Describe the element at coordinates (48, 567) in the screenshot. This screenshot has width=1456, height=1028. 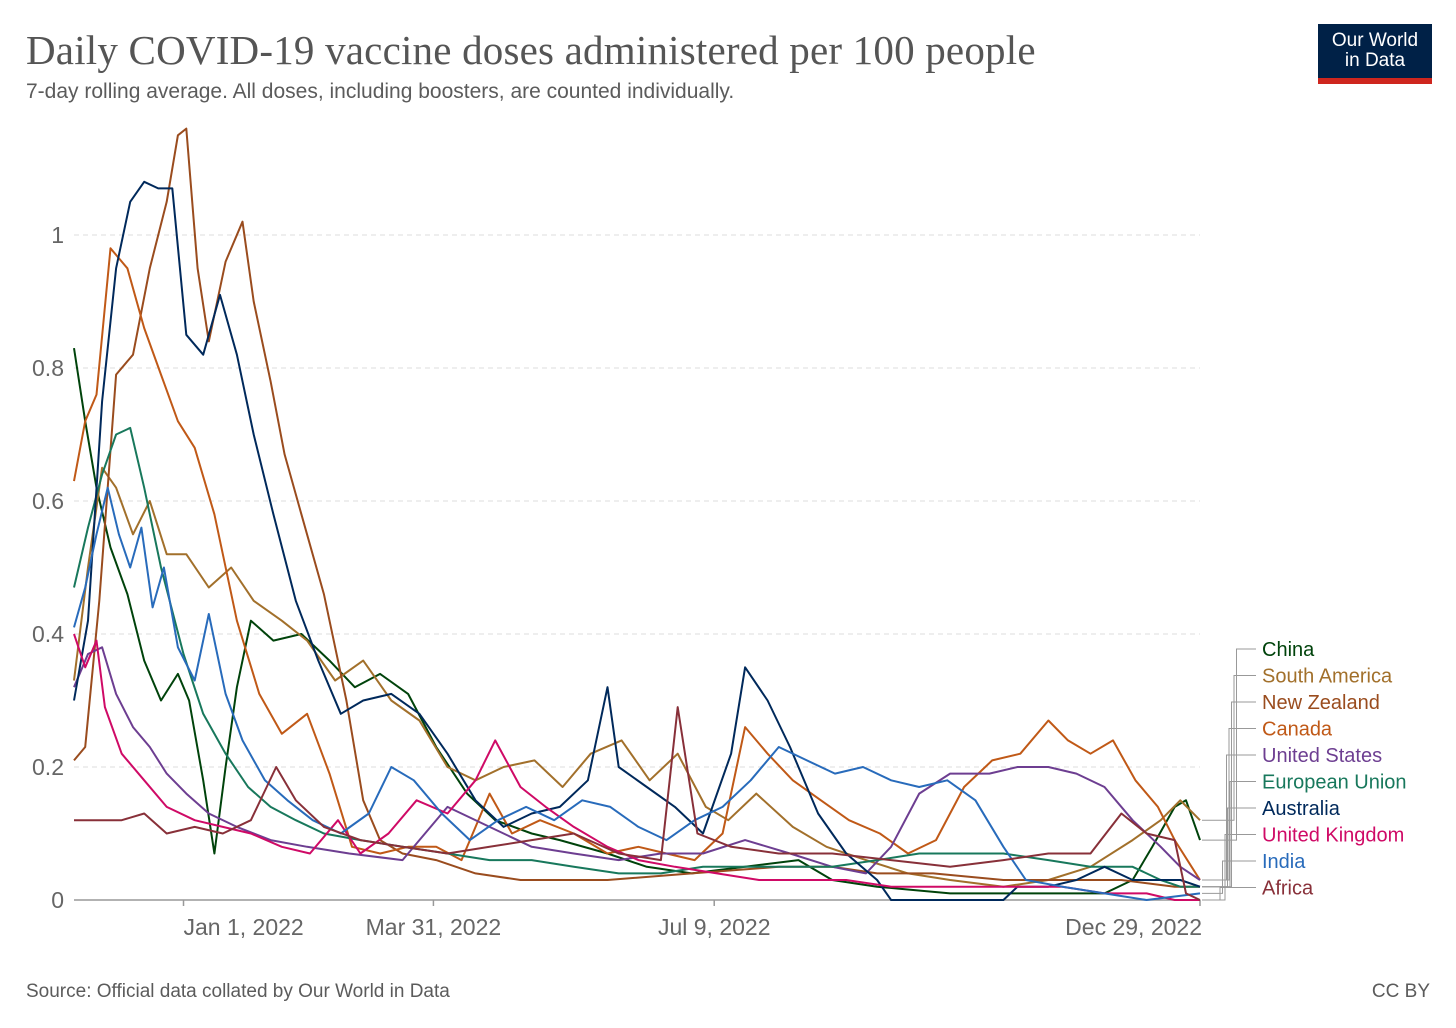
I see `y-axis: 0 0.2 0.4 0.6 0.8 1` at that location.